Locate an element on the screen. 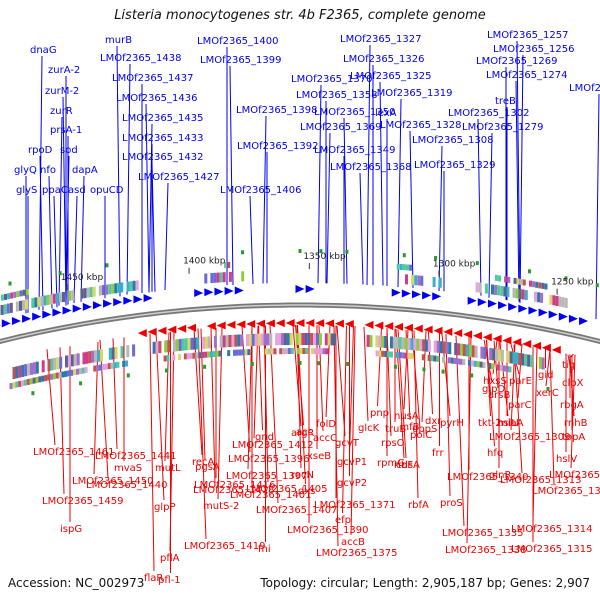  reverse-gene-label: mutL is located at coordinates (168, 468).